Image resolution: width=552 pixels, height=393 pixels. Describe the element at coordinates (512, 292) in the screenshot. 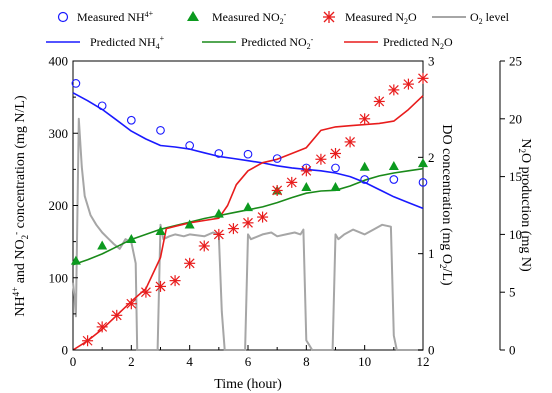

I see `n2o-tick-label: 5` at that location.